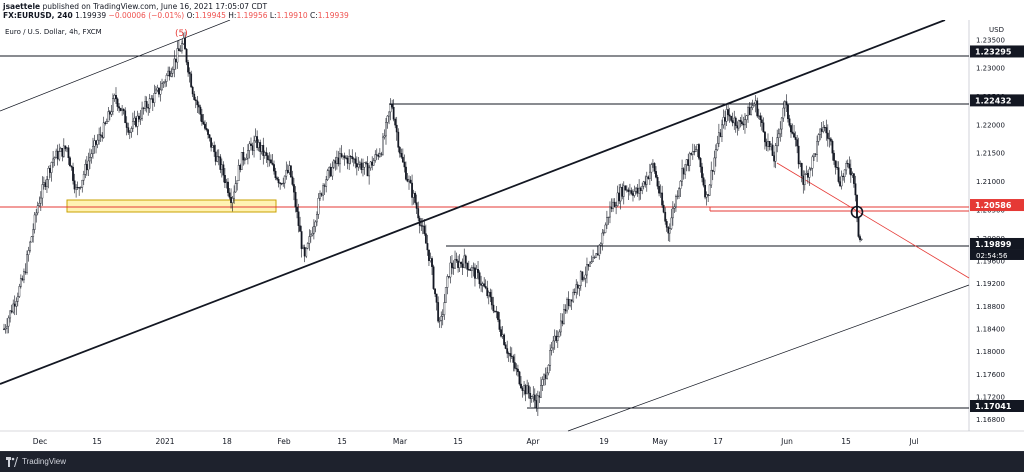  I want to click on upper-thin-trendline, so click(115, 66).